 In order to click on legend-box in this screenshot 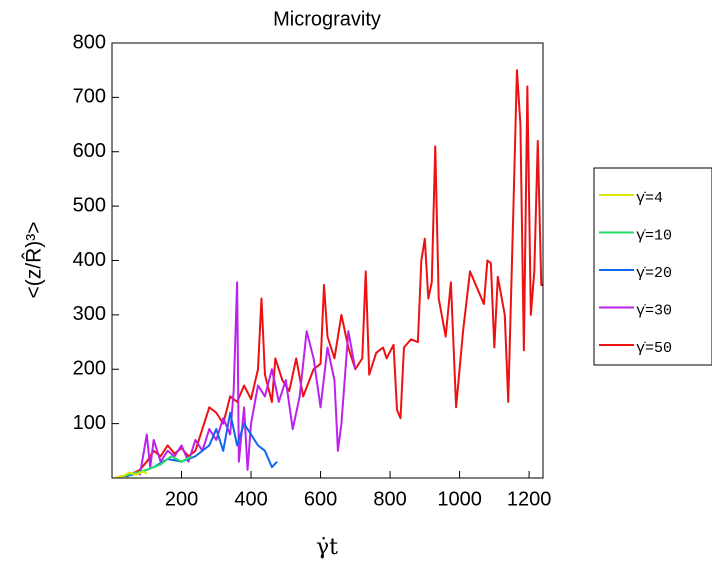, I will do `click(652, 266)`.